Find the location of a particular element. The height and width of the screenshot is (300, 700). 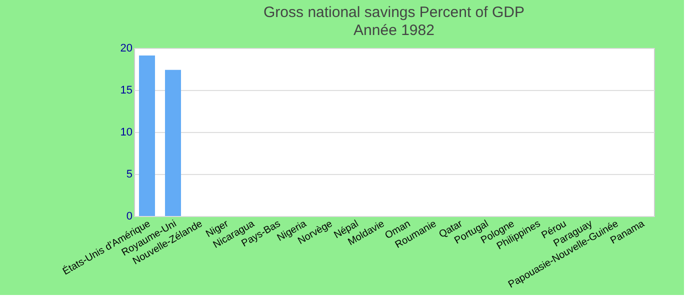

y-tick-label: 10 is located at coordinates (126, 132).